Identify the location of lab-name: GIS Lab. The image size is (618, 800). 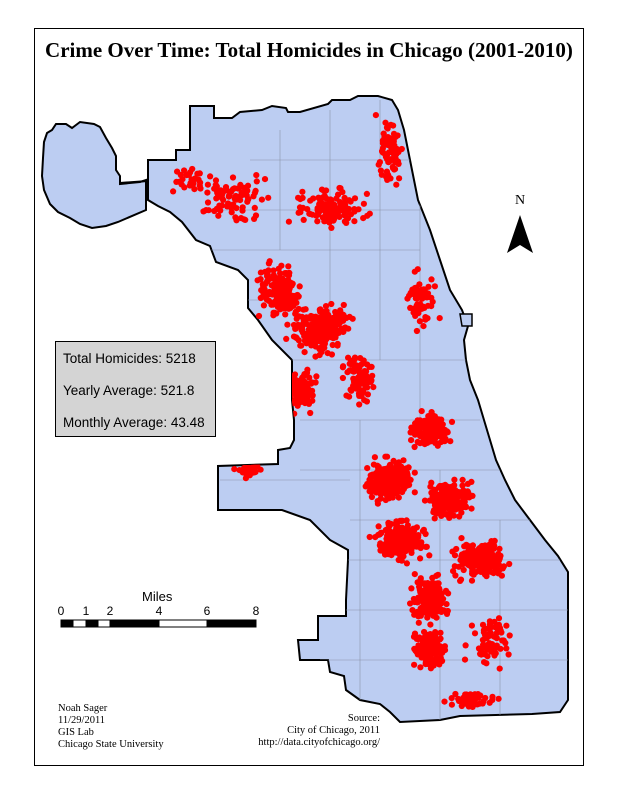
(76, 732).